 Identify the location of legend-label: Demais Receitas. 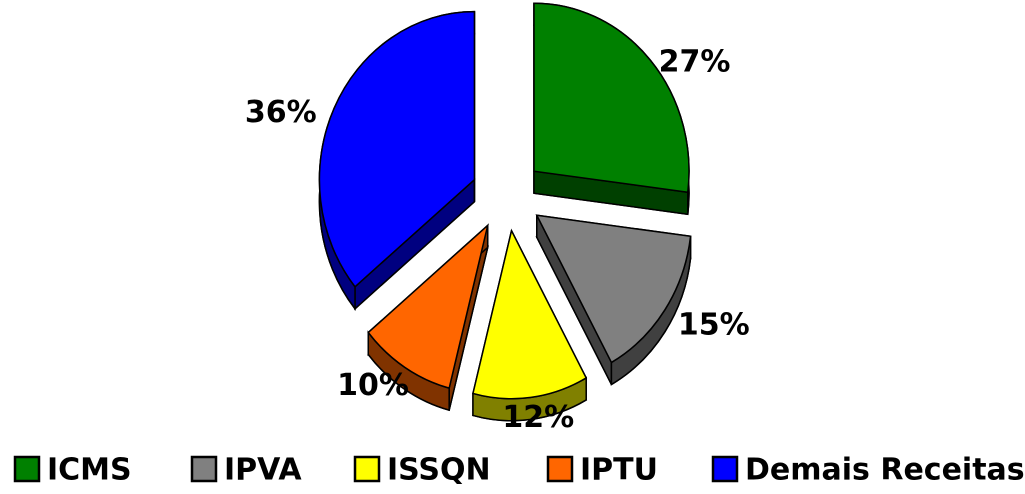
(885, 470).